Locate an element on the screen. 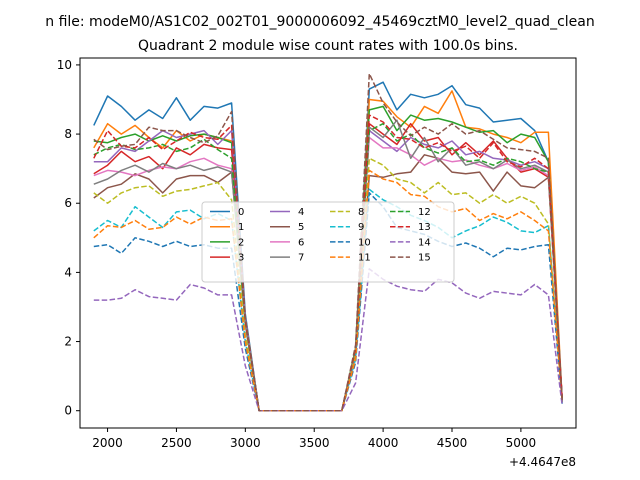 The image size is (640, 480). y-tick-label: 2 is located at coordinates (68, 342).